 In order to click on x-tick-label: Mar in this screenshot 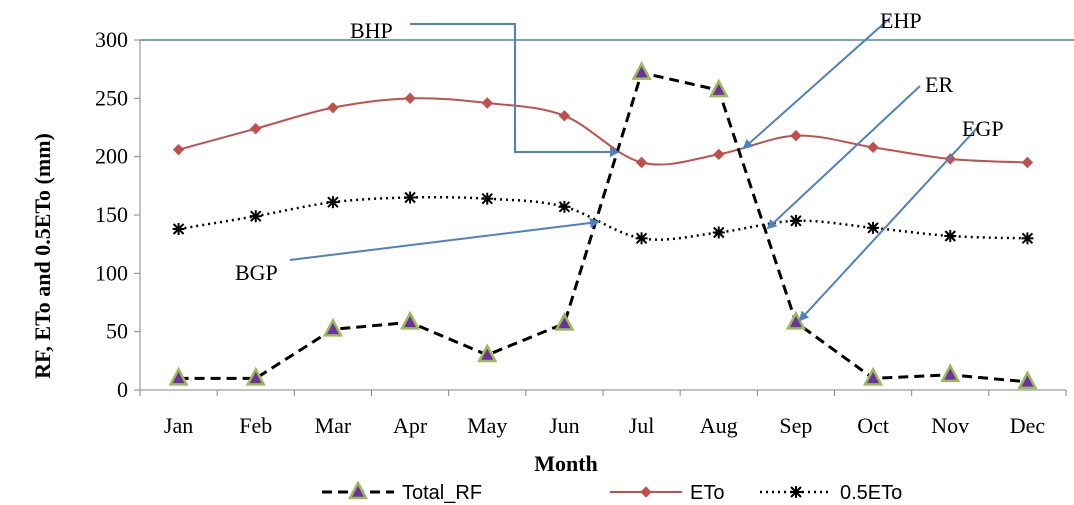, I will do `click(333, 425)`.